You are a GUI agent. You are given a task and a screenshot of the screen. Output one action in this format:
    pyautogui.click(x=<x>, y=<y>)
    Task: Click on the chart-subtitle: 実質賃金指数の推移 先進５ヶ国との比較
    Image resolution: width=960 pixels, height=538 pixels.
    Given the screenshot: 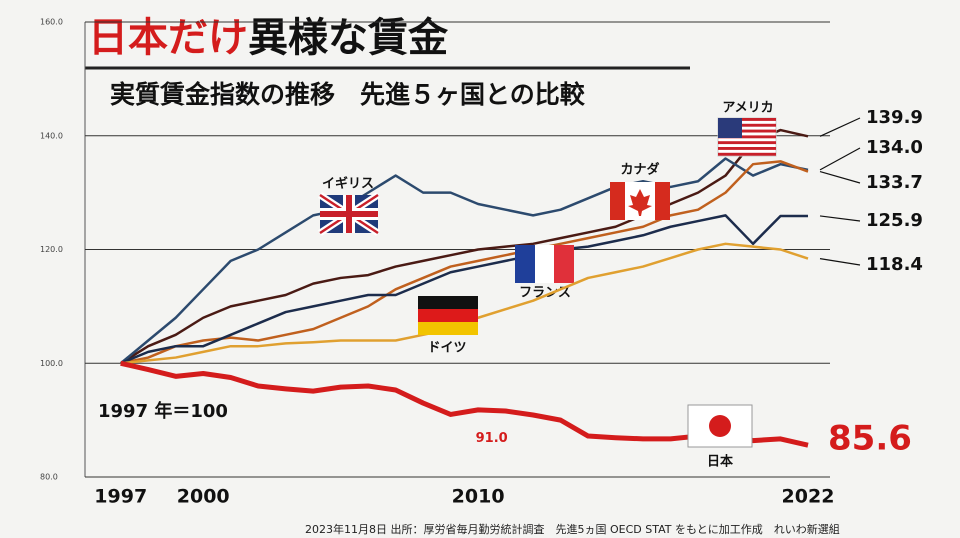 What is the action you would take?
    pyautogui.click(x=348, y=94)
    